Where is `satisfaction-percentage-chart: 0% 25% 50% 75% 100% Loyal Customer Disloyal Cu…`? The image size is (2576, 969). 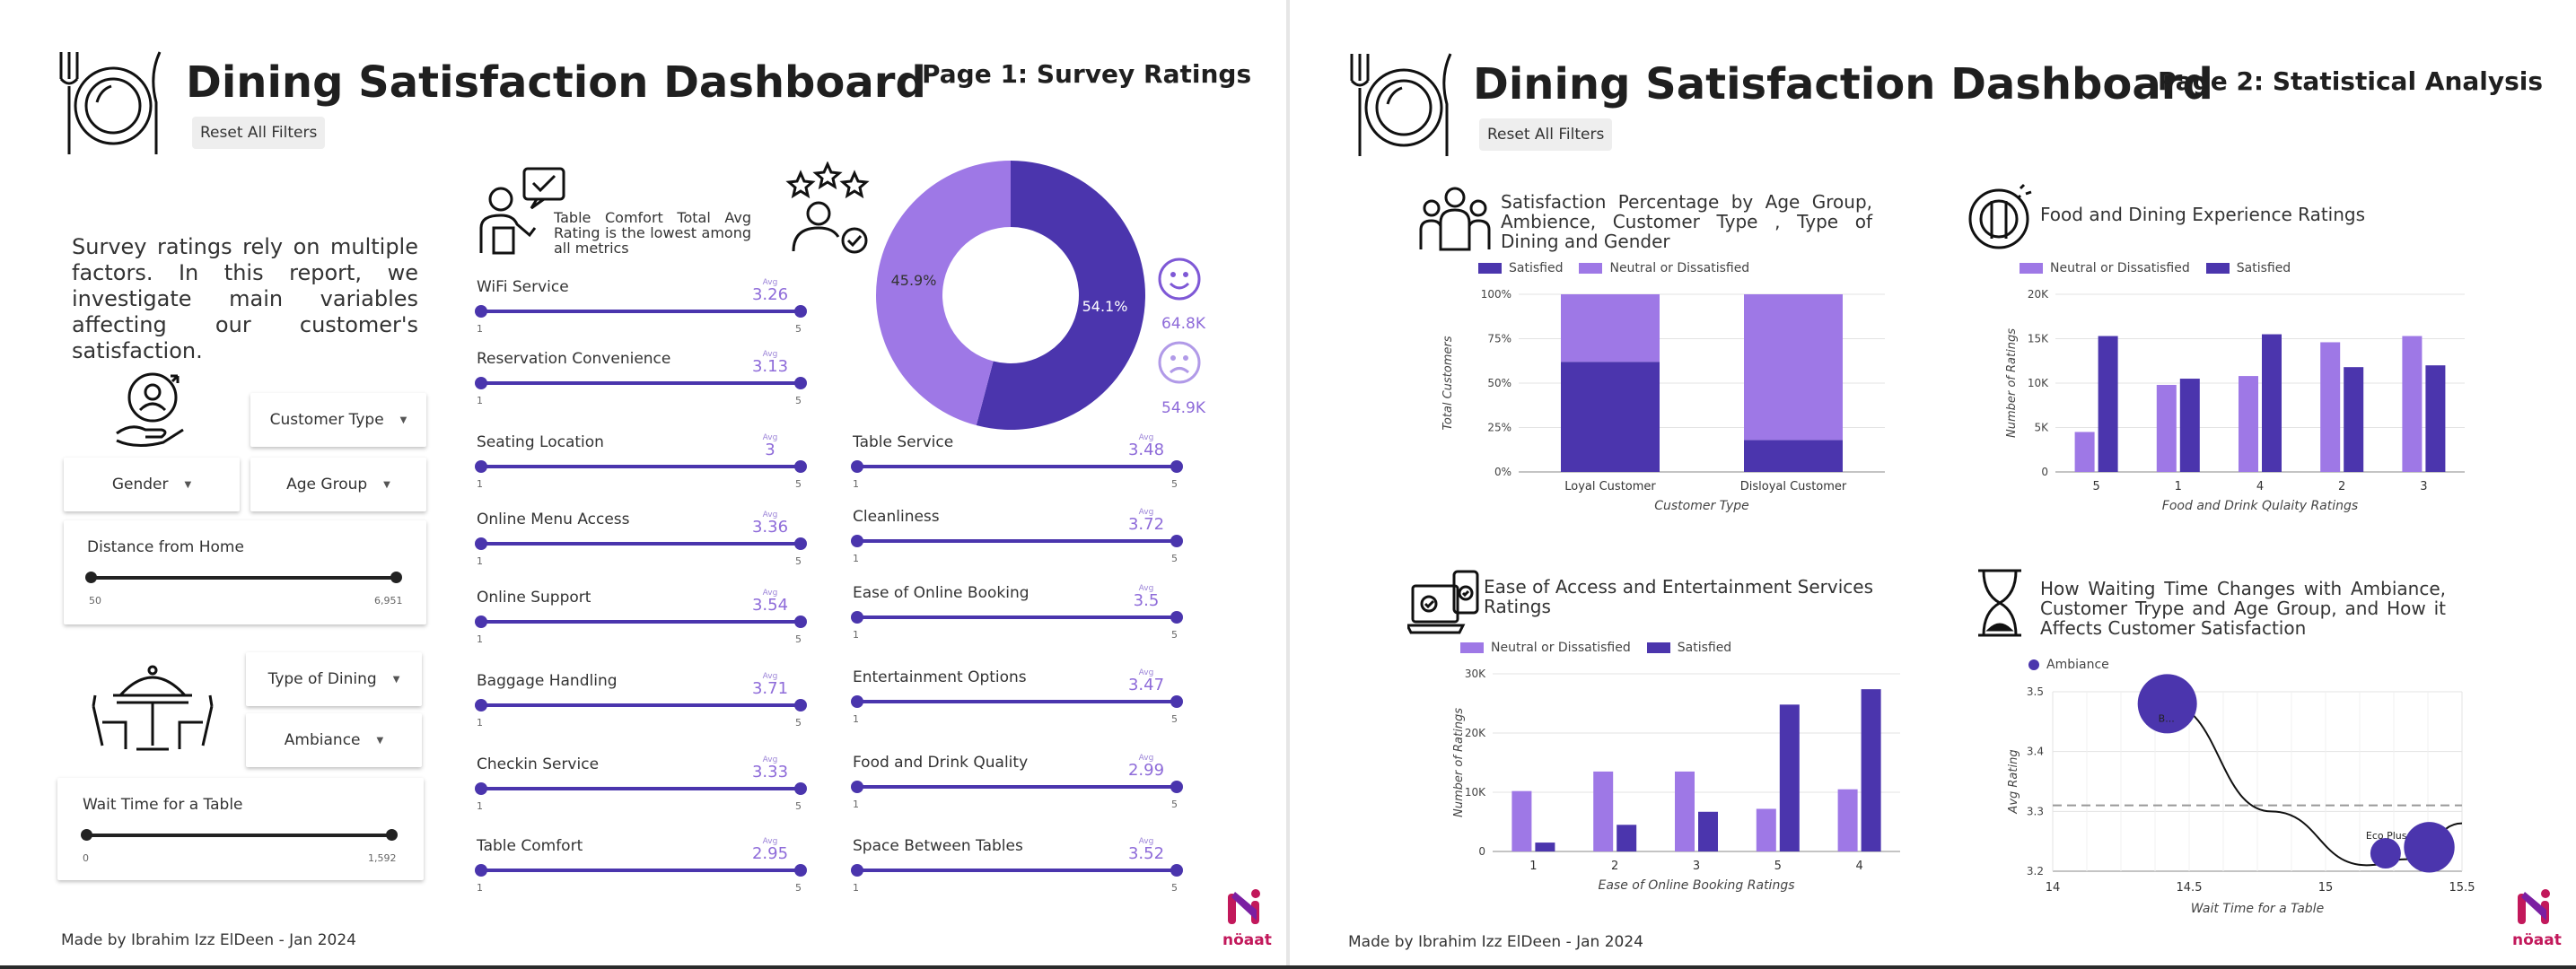
satisfaction-percentage-chart: 0% 25% 50% 75% 100% Loyal Customer Disloyal Cu… is located at coordinates (1663, 400).